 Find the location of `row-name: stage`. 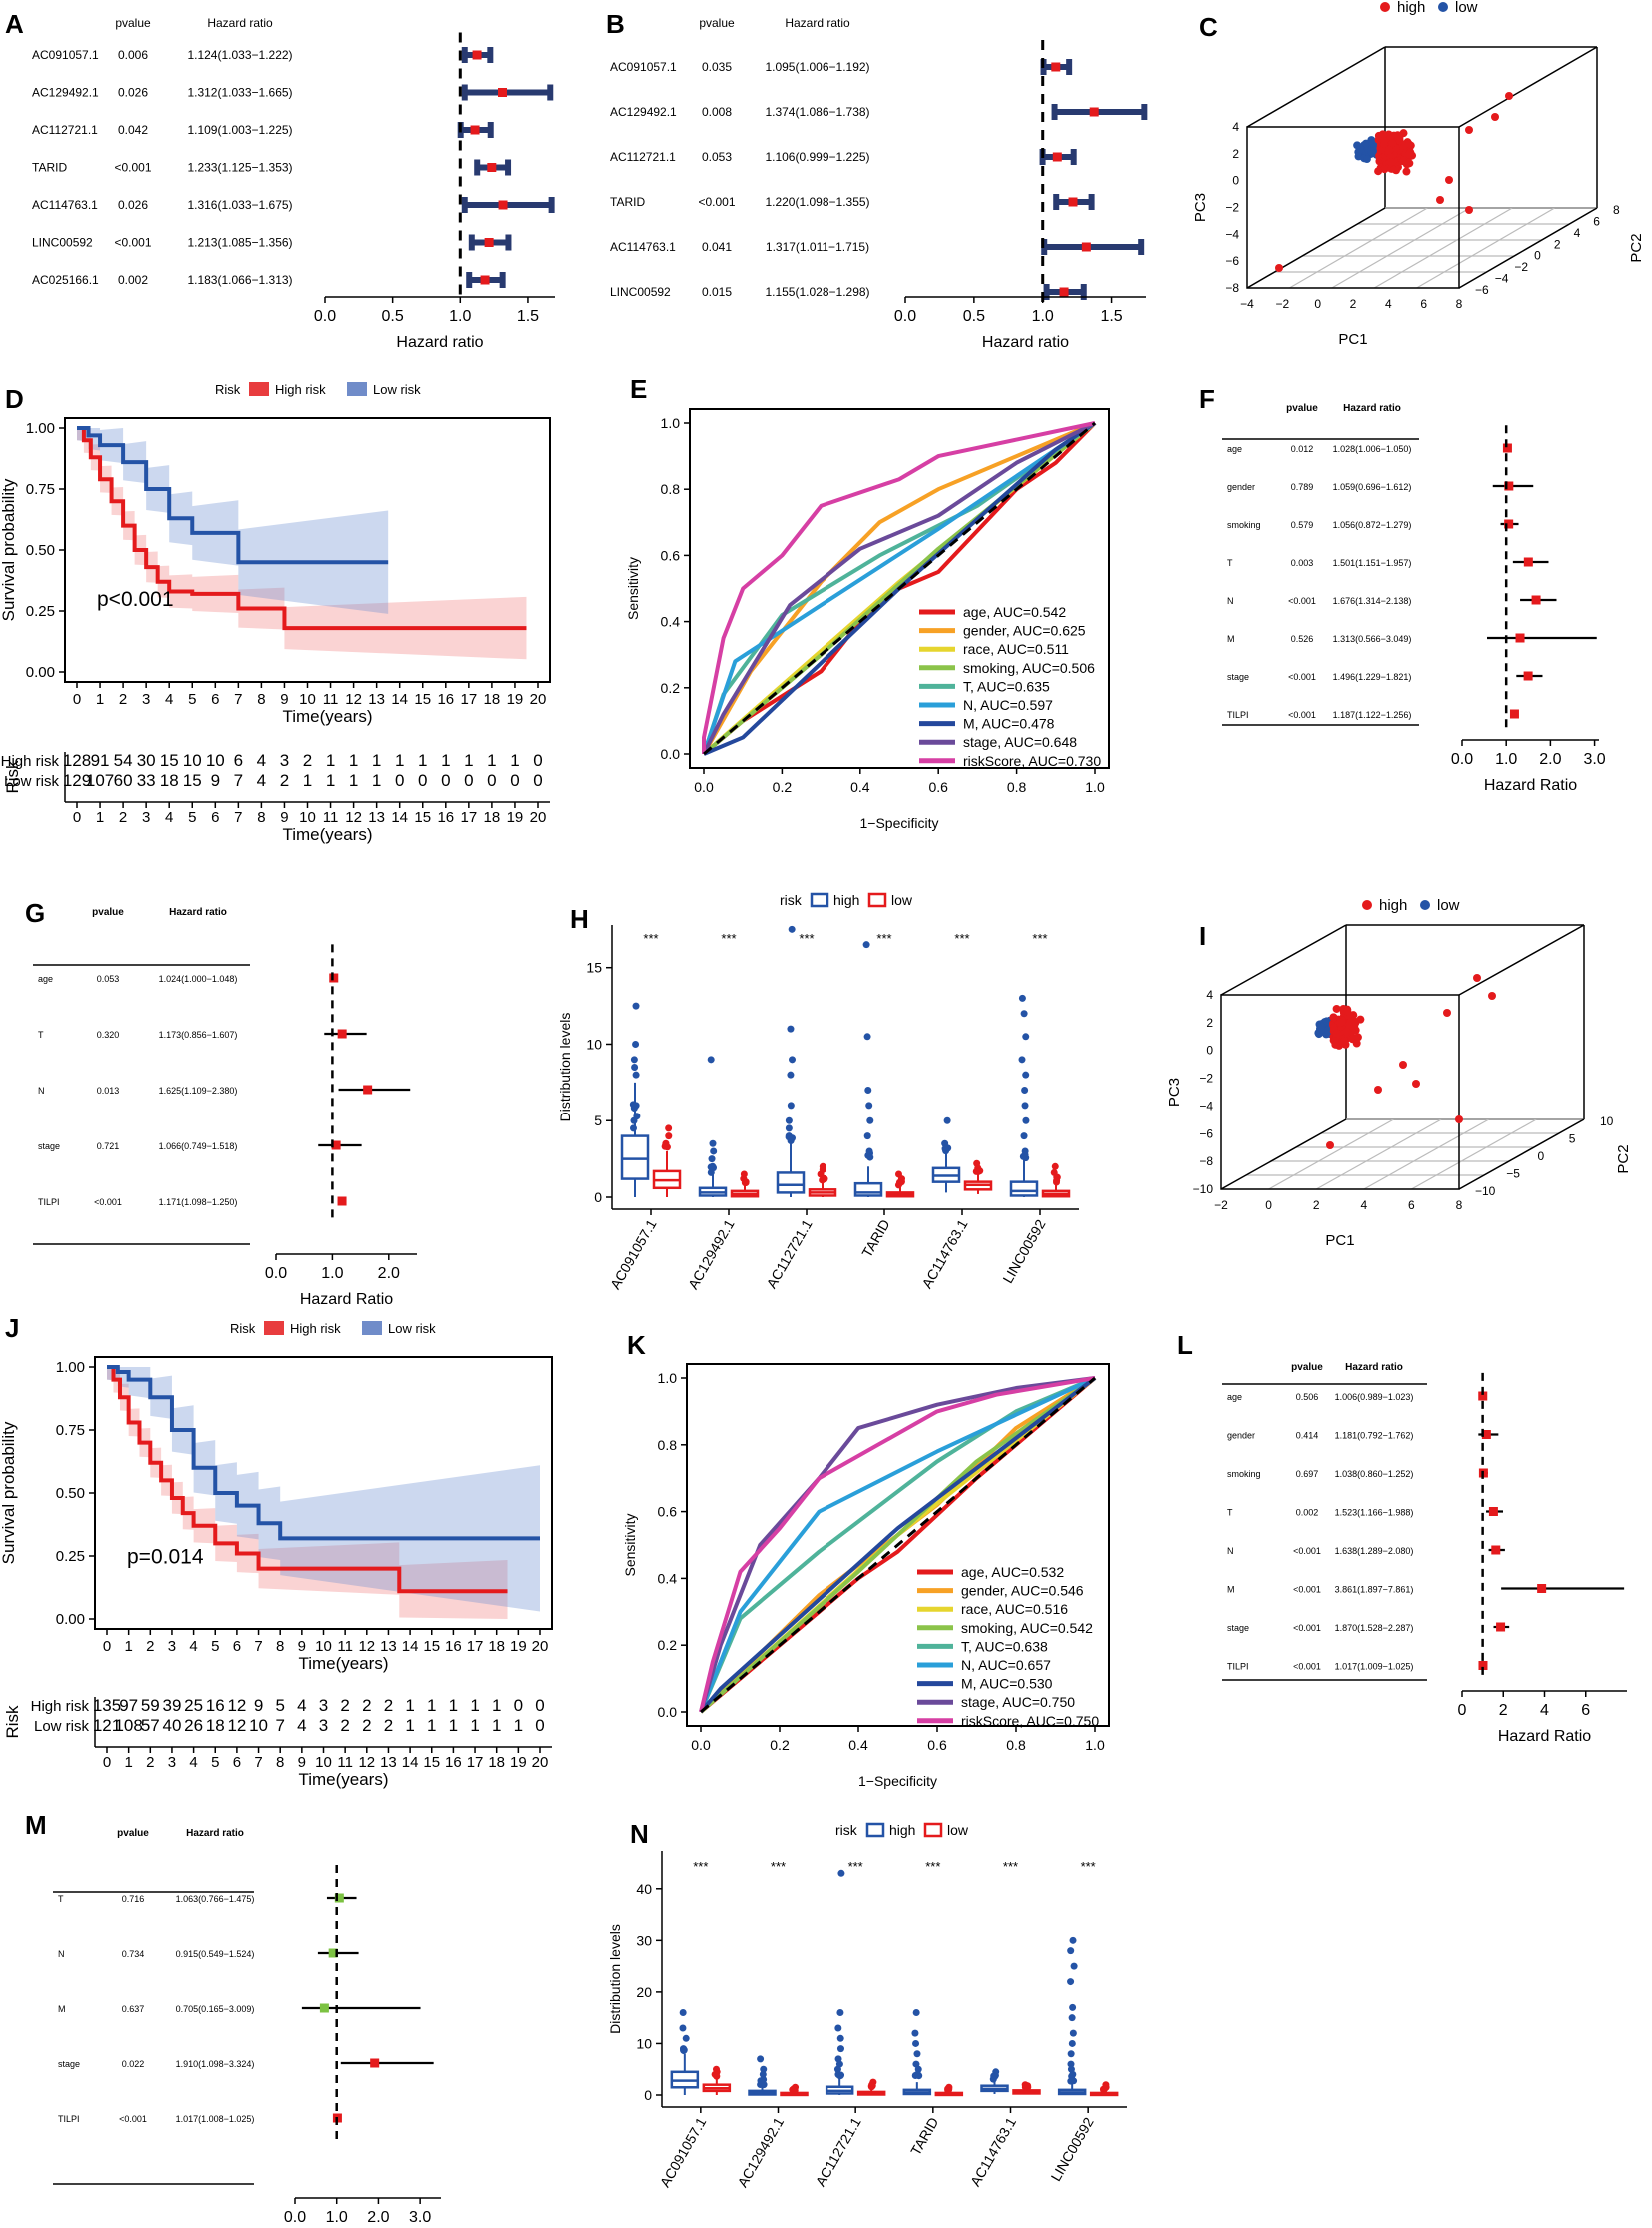

row-name: stage is located at coordinates (69, 2064).